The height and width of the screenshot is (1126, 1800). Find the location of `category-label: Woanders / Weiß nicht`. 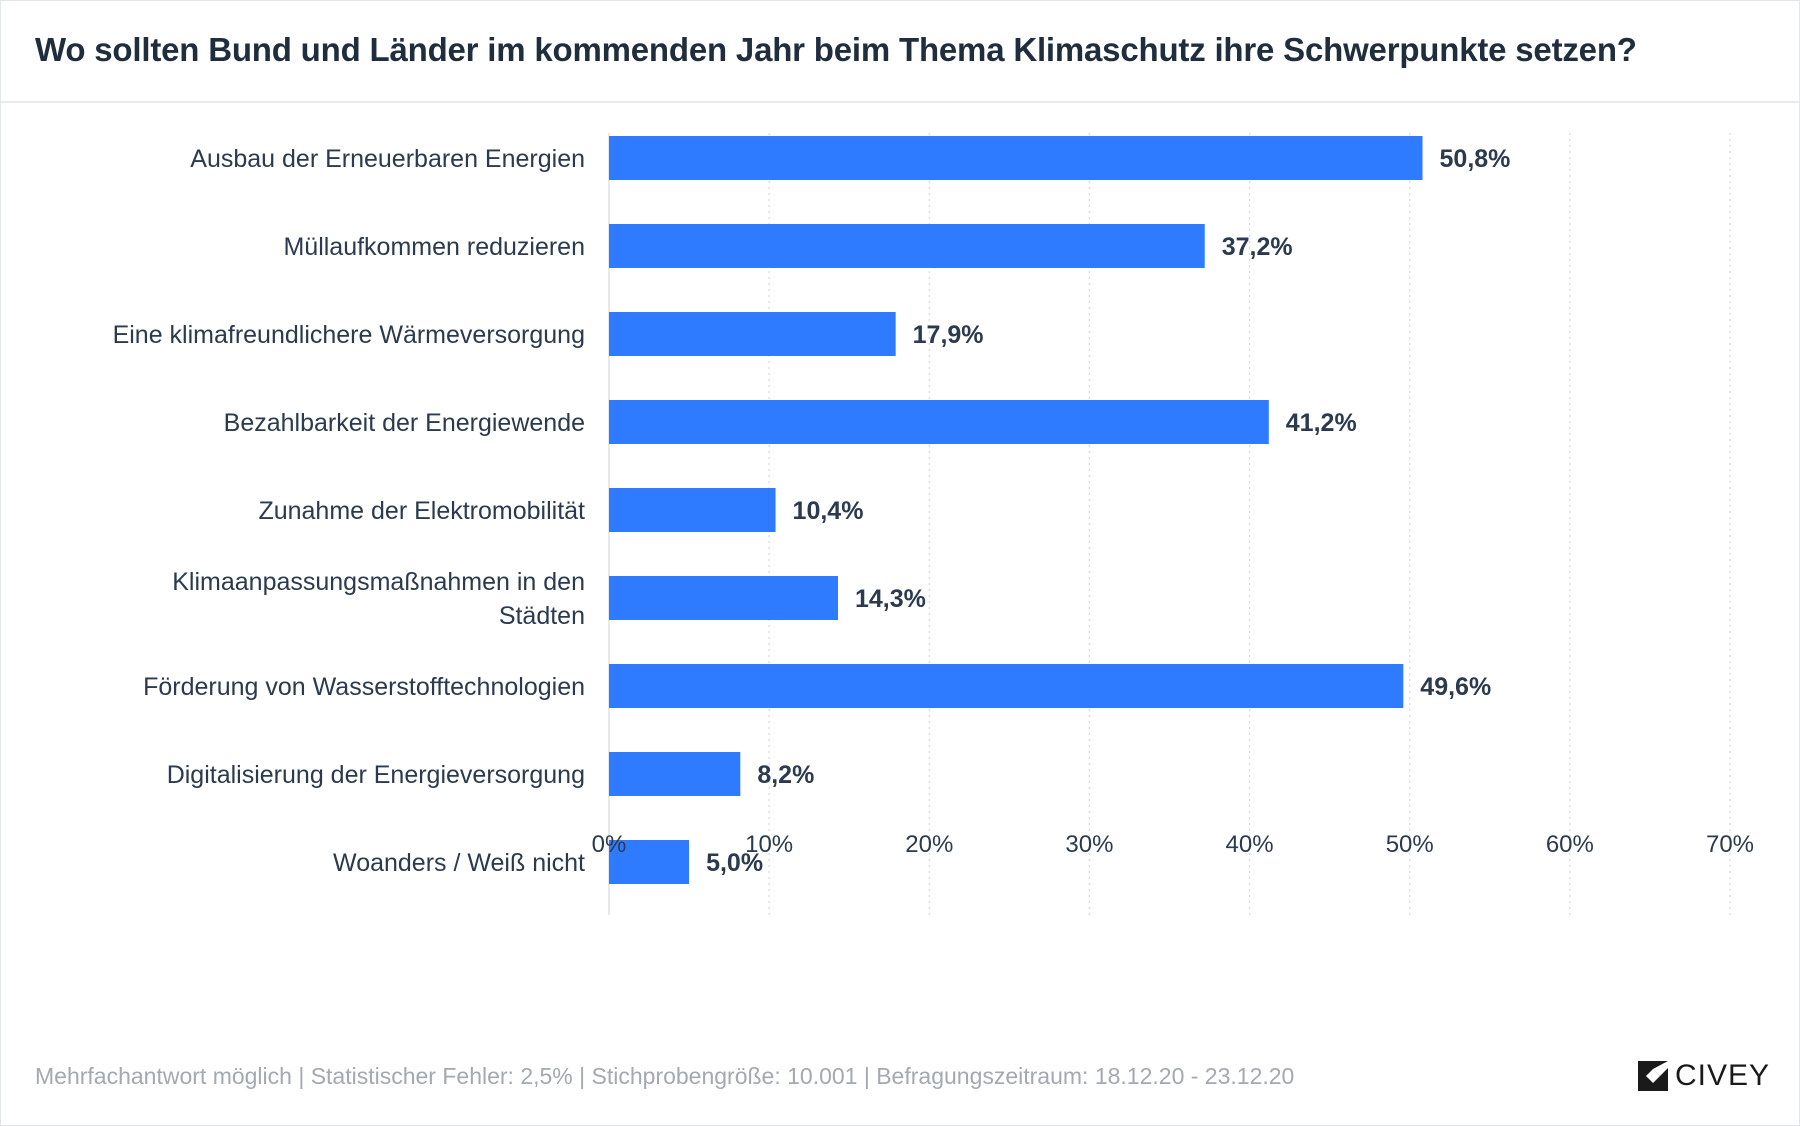

category-label: Woanders / Weiß nicht is located at coordinates (459, 863).